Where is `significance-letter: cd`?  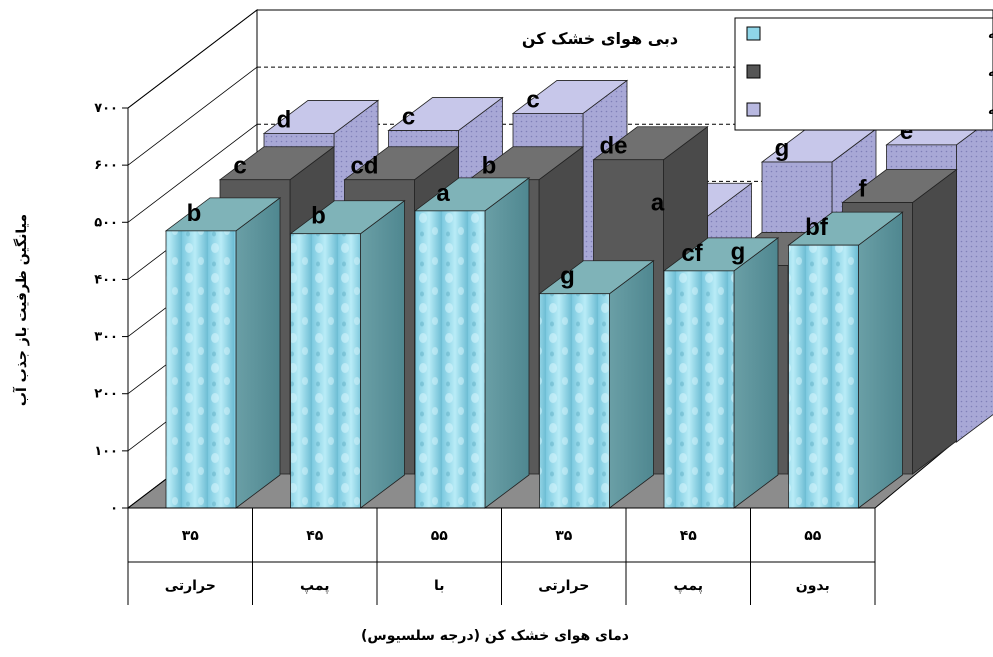 significance-letter: cd is located at coordinates (364, 166).